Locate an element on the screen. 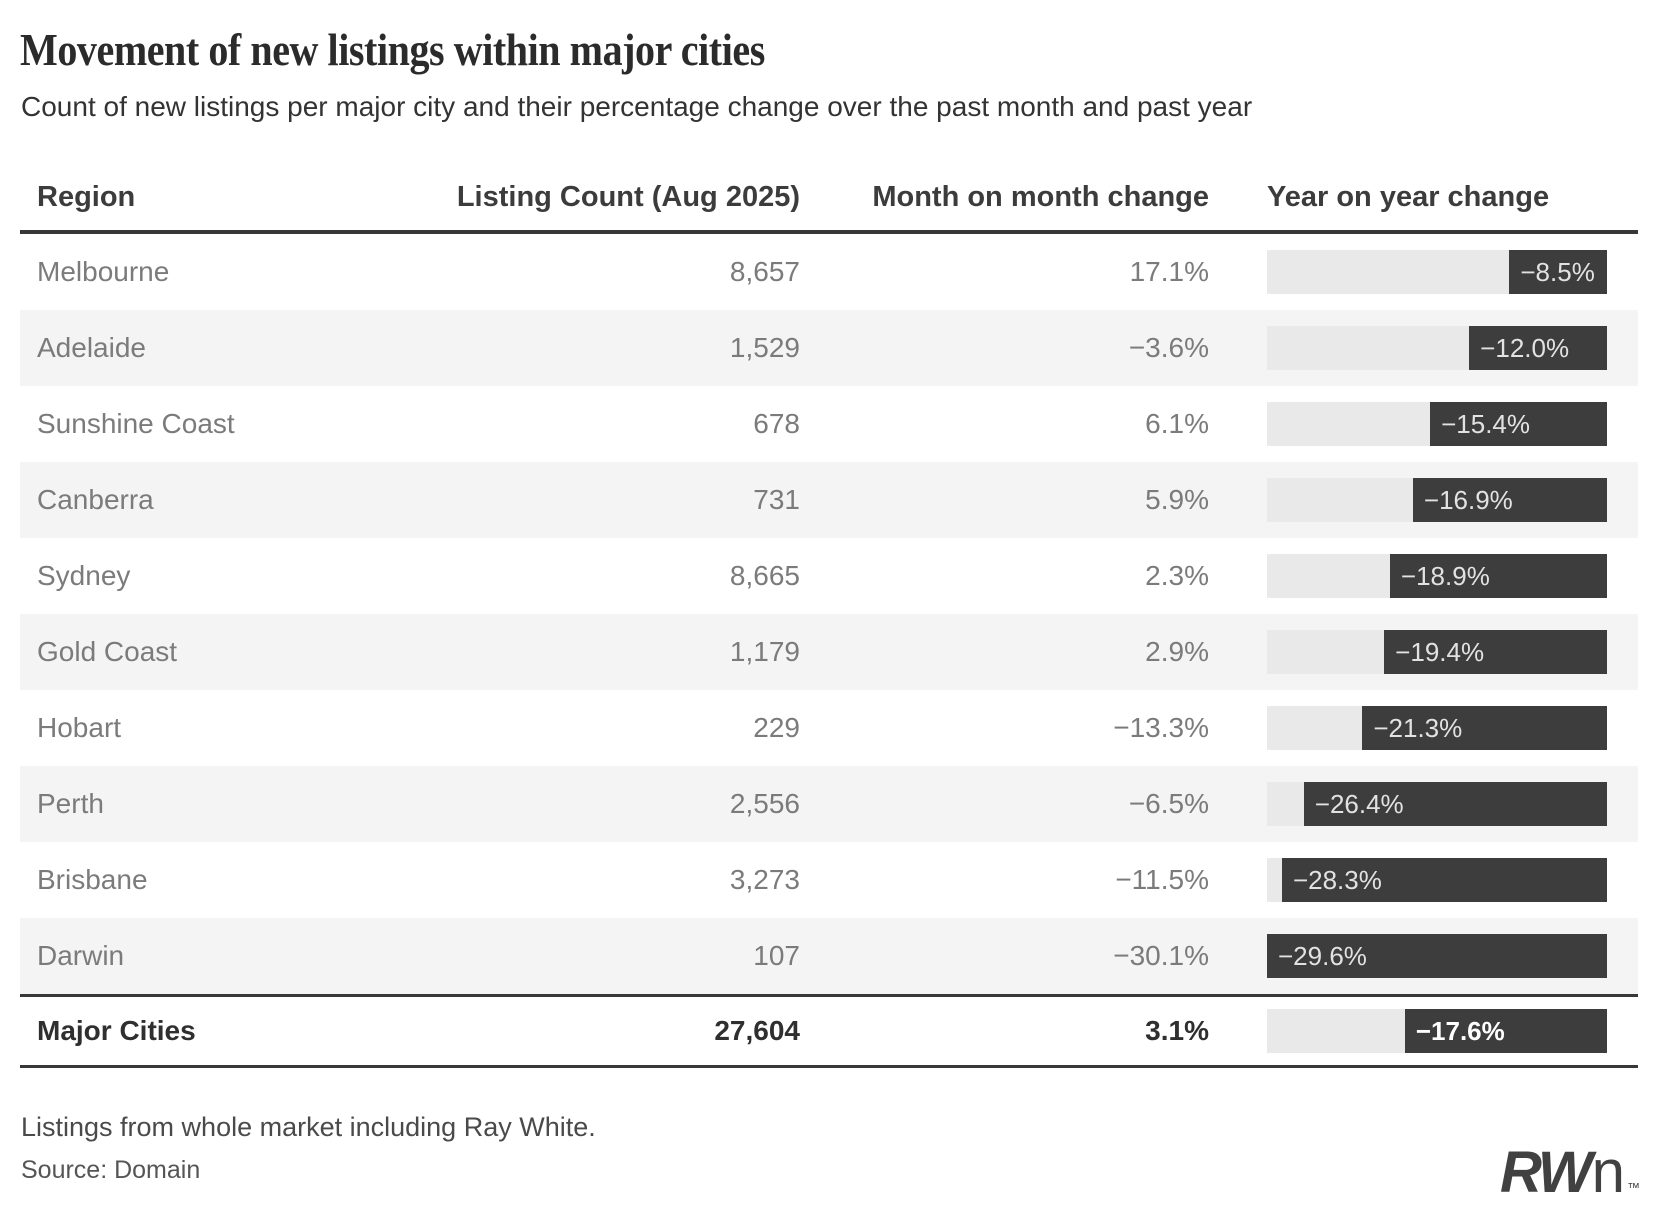 This screenshot has height=1214, width=1658. listing-count-cell: 678 is located at coordinates (776, 424).